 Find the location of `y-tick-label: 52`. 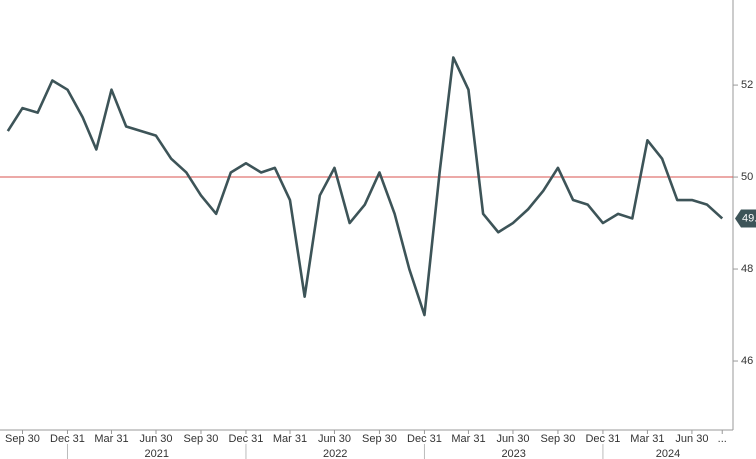

y-tick-label: 52 is located at coordinates (747, 85).